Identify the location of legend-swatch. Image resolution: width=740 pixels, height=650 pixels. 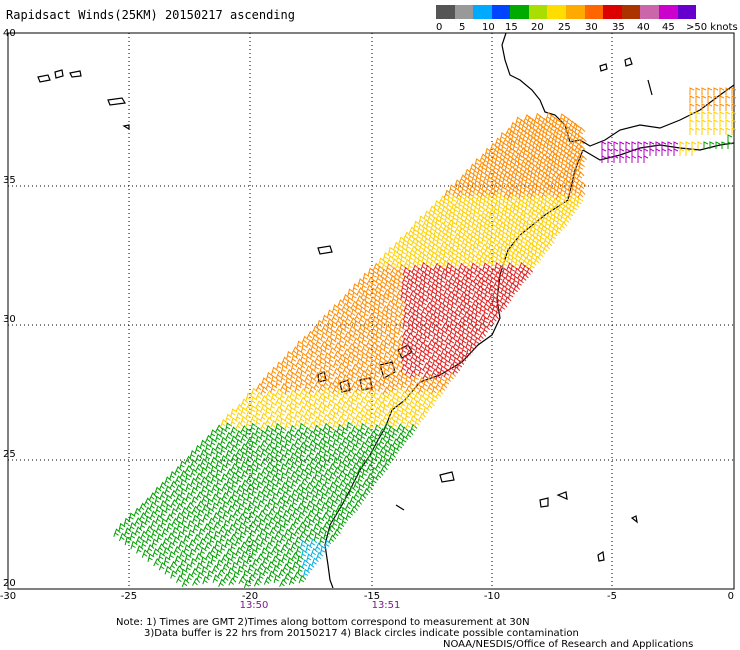
(501, 12).